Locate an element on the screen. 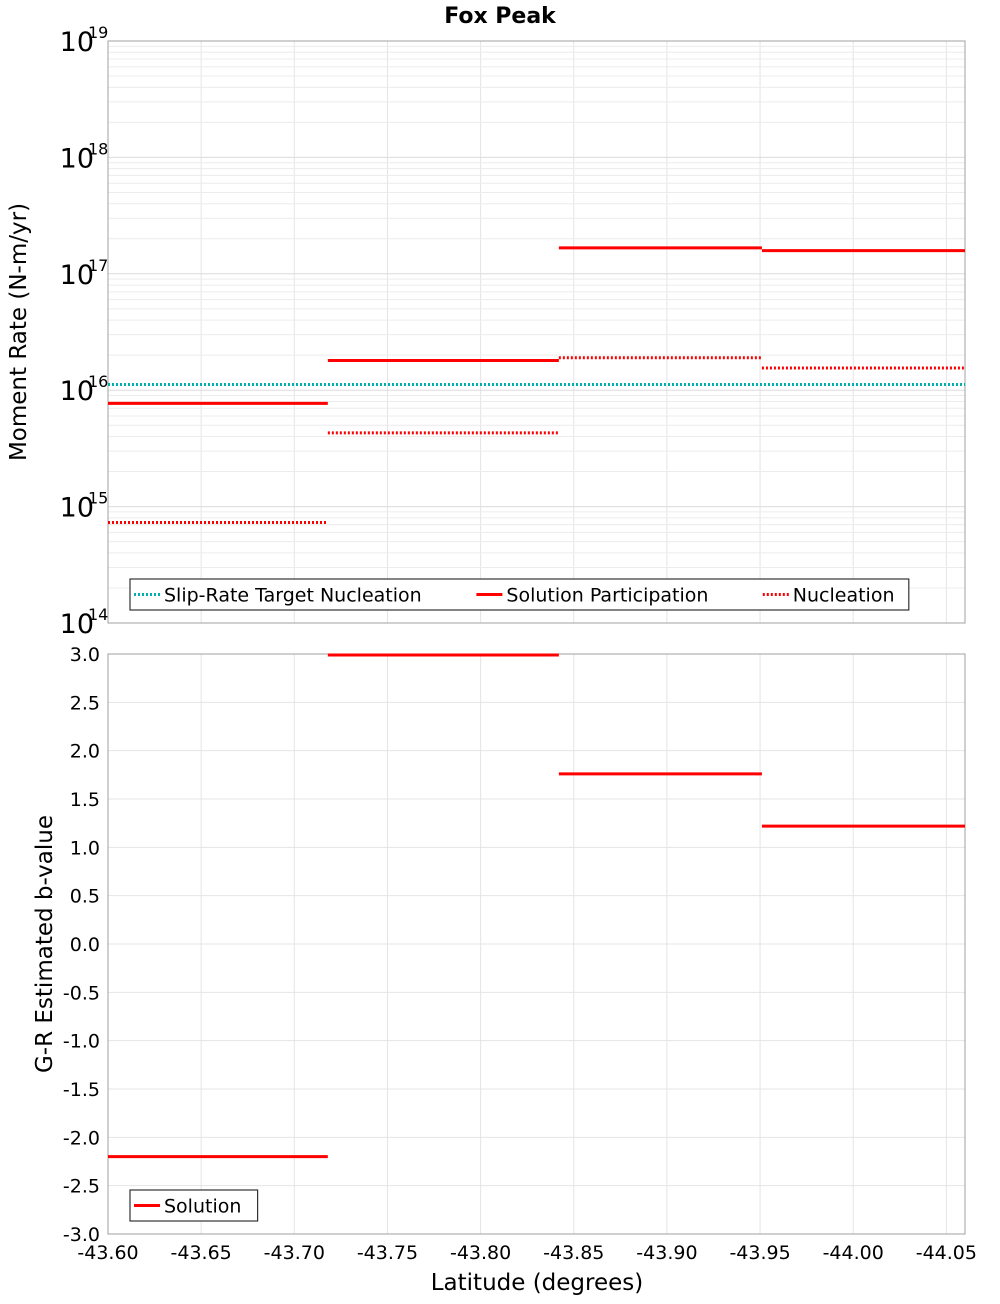 Image resolution: width=1000 pixels, height=1304 pixels. y-tick-exponent: 18 is located at coordinates (98, 148).